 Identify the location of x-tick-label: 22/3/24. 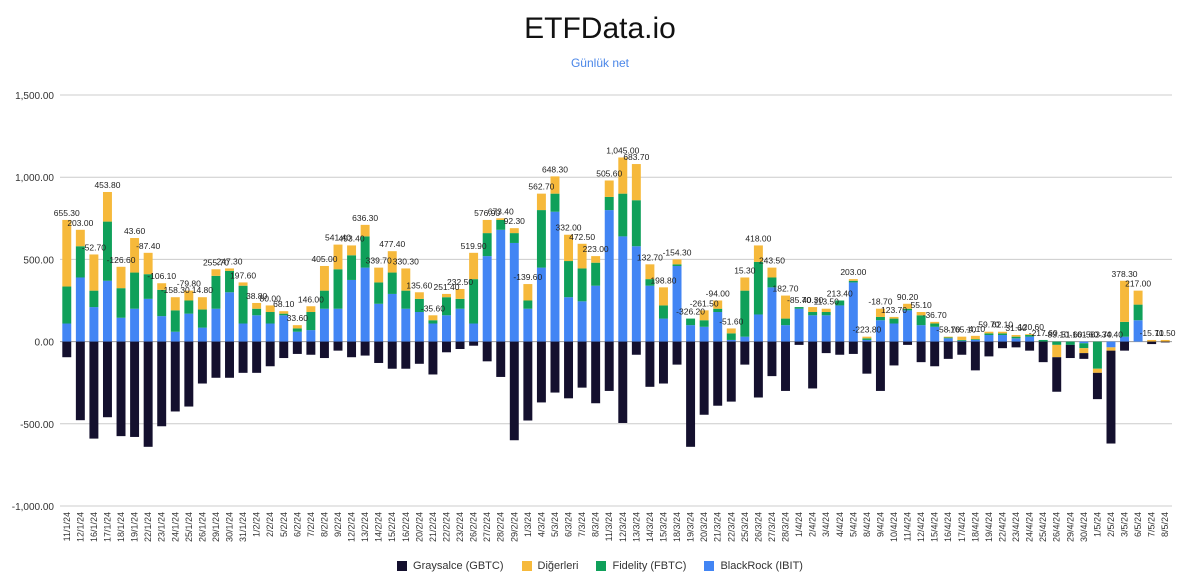
(731, 527).